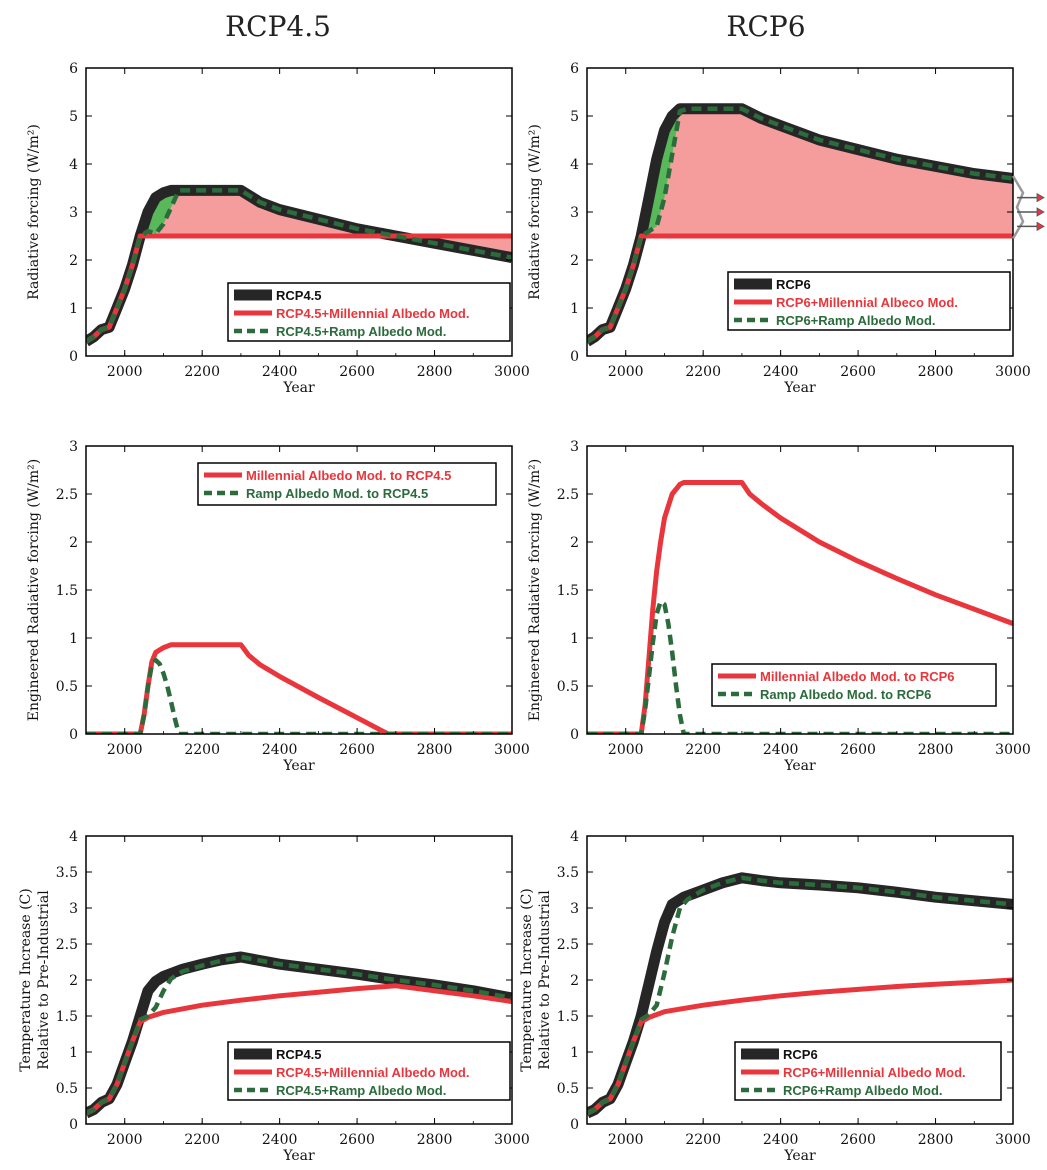 The width and height of the screenshot is (1047, 1170). What do you see at coordinates (574, 117) in the screenshot?
I see `y-tick-label: 5` at bounding box center [574, 117].